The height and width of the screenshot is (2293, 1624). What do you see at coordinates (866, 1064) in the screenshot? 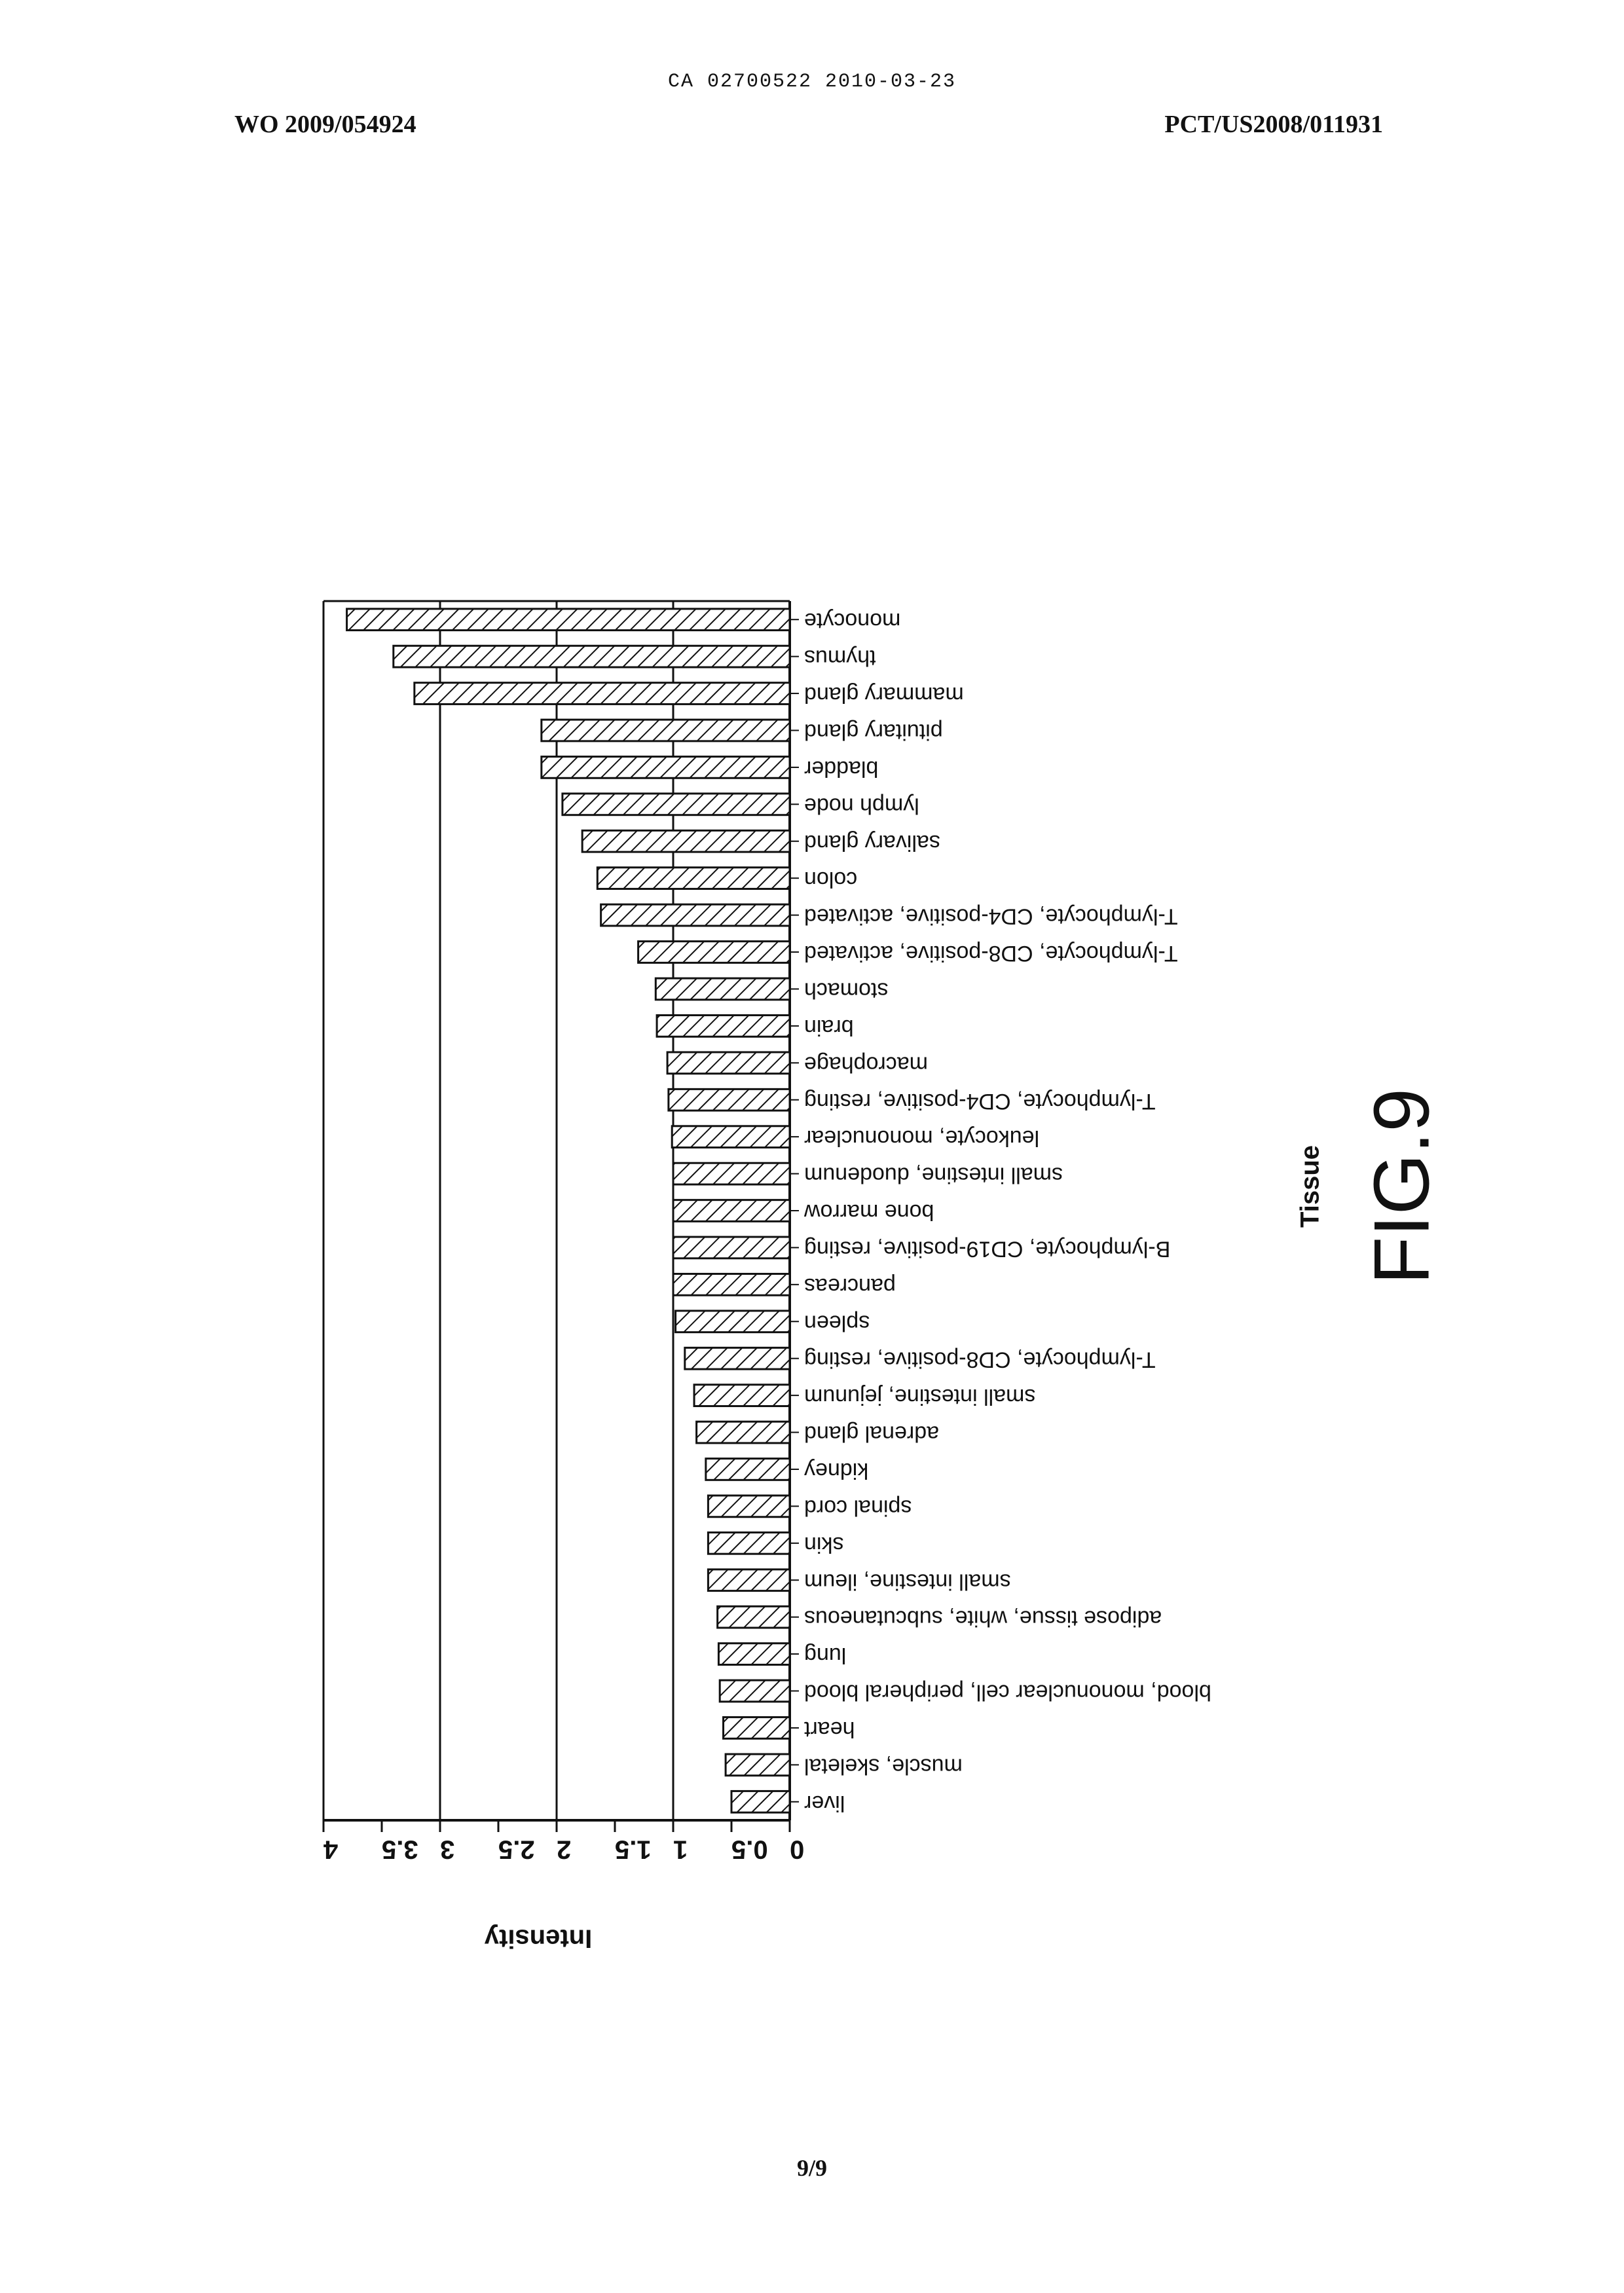
I see `category-label: macrophage` at bounding box center [866, 1064].